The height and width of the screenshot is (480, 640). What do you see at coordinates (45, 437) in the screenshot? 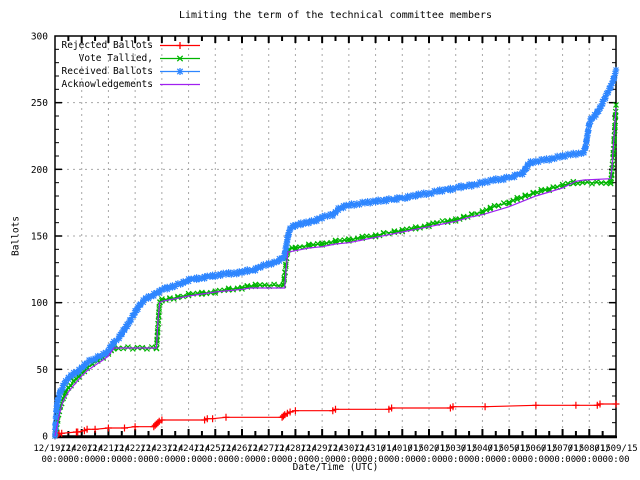
I see `svg-text: 0` at bounding box center [45, 437].